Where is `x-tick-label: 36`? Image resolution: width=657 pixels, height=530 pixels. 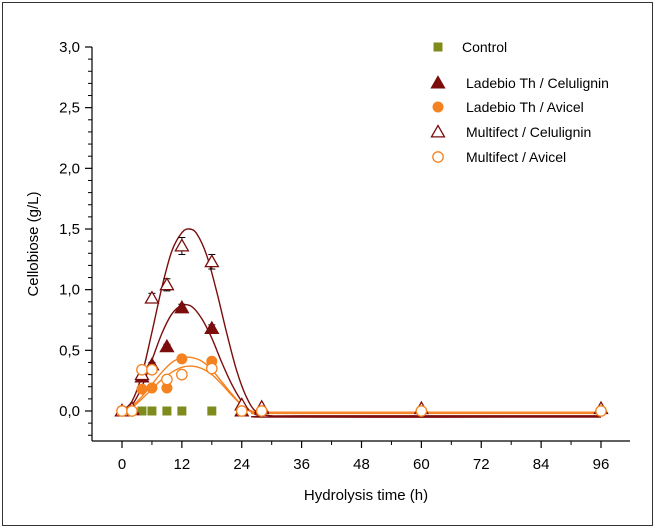 x-tick-label: 36 is located at coordinates (301, 464).